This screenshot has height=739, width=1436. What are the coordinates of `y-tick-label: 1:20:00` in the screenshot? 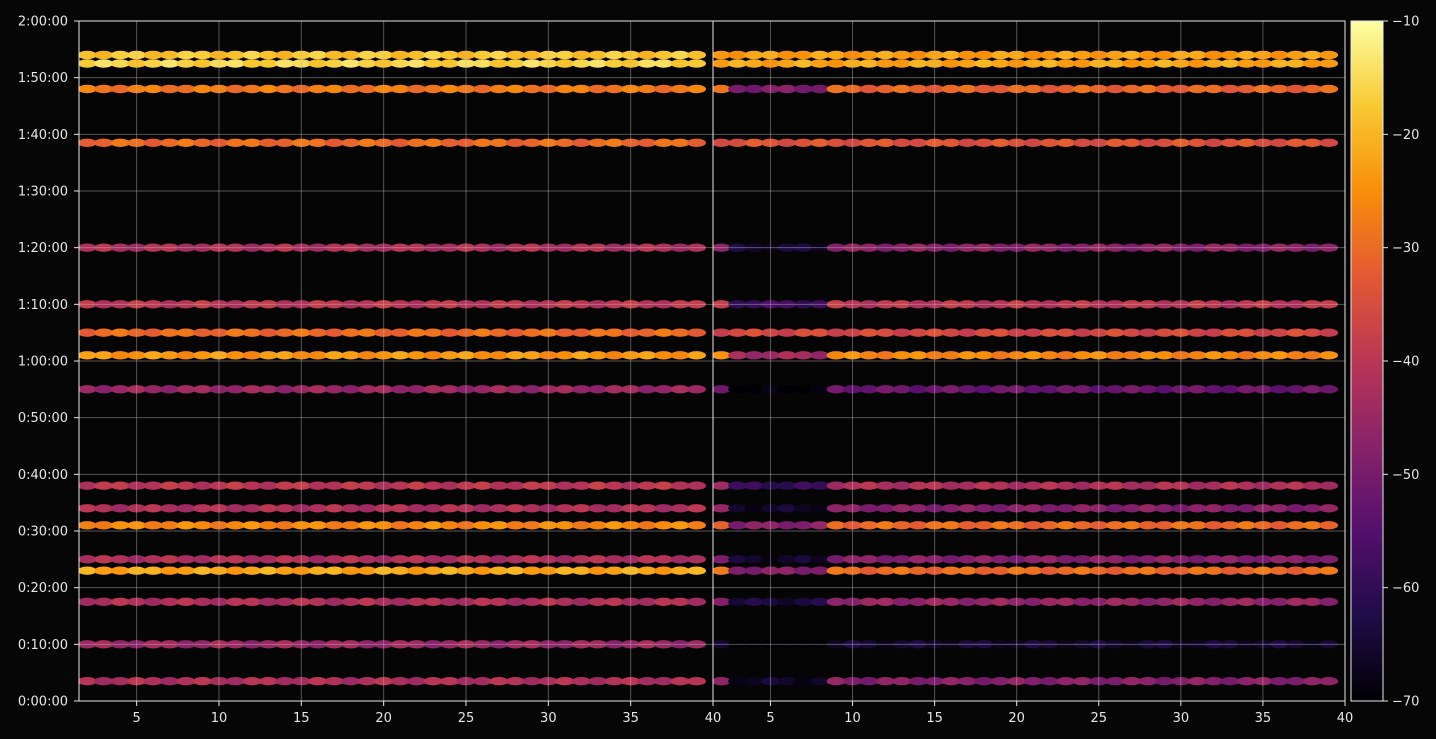 It's located at (43, 248).